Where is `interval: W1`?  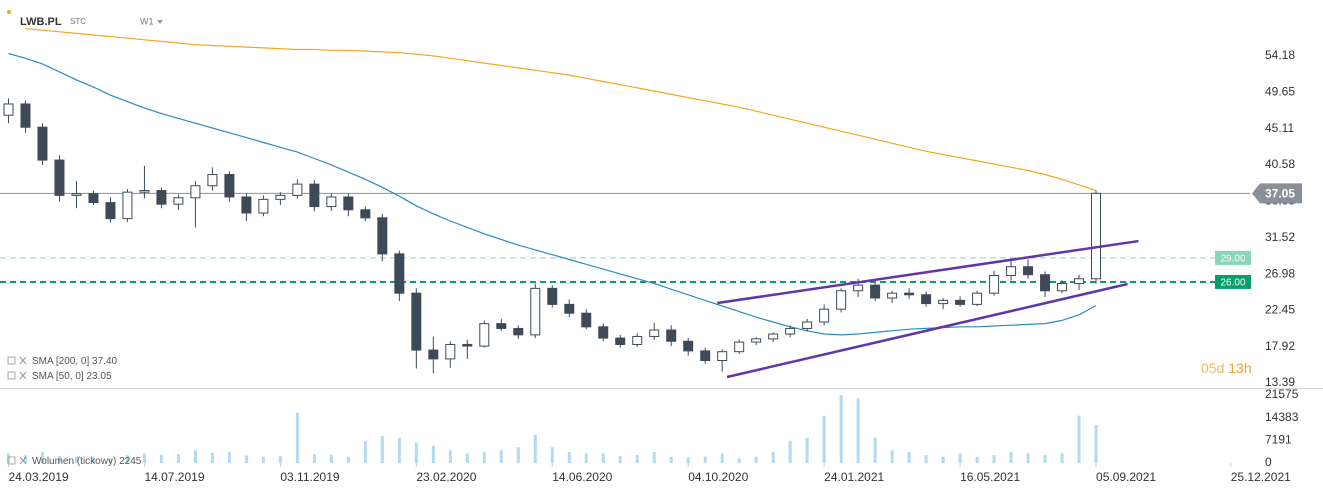
interval: W1 is located at coordinates (147, 21).